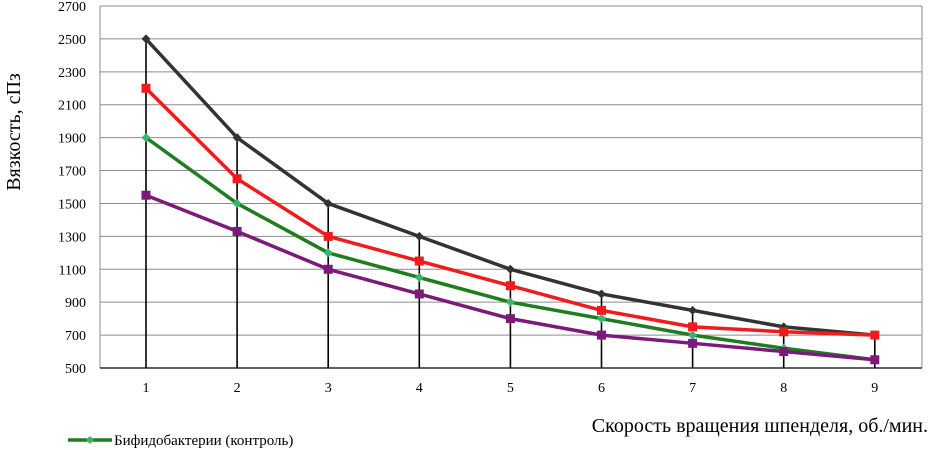 This screenshot has height=450, width=930. What do you see at coordinates (328, 388) in the screenshot?
I see `x-tick-label: 3` at bounding box center [328, 388].